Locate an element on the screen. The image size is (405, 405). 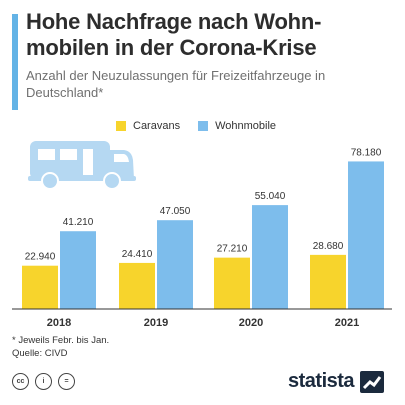
x-tick-label-2019: 2019 is located at coordinates (156, 323).